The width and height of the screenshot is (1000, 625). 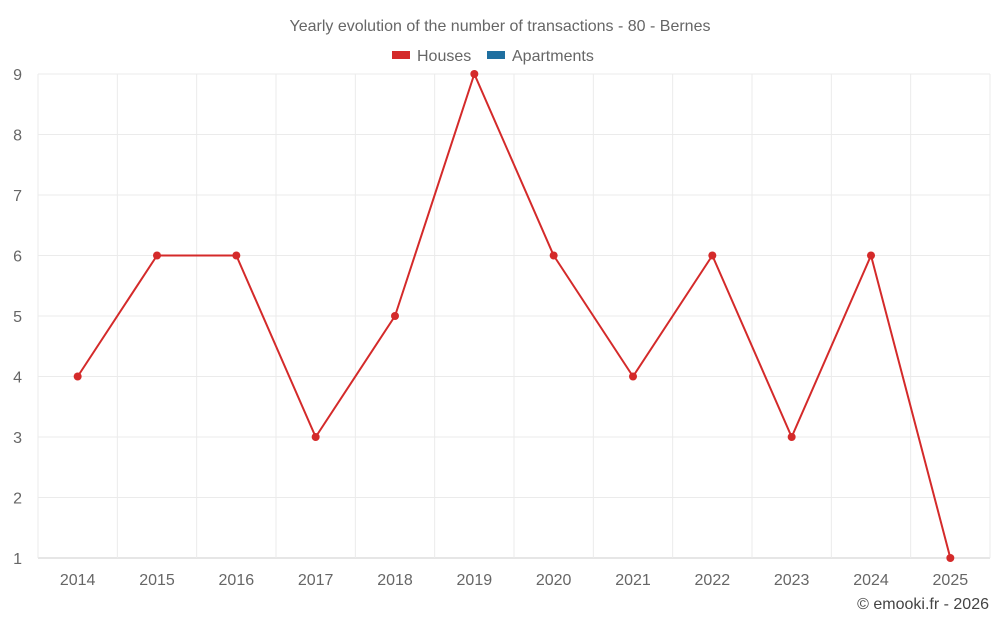 What do you see at coordinates (316, 580) in the screenshot?
I see `x-tick-label-2017: 2017` at bounding box center [316, 580].